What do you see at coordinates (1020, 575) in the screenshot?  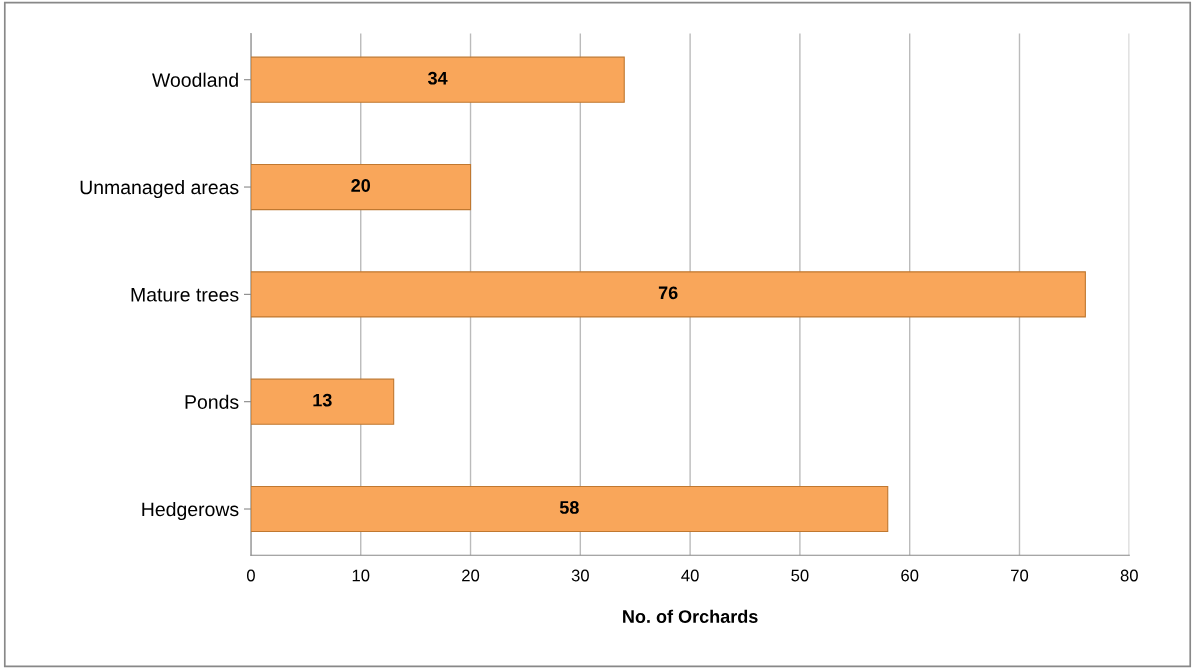 I see `x-tick-label: 70` at bounding box center [1020, 575].